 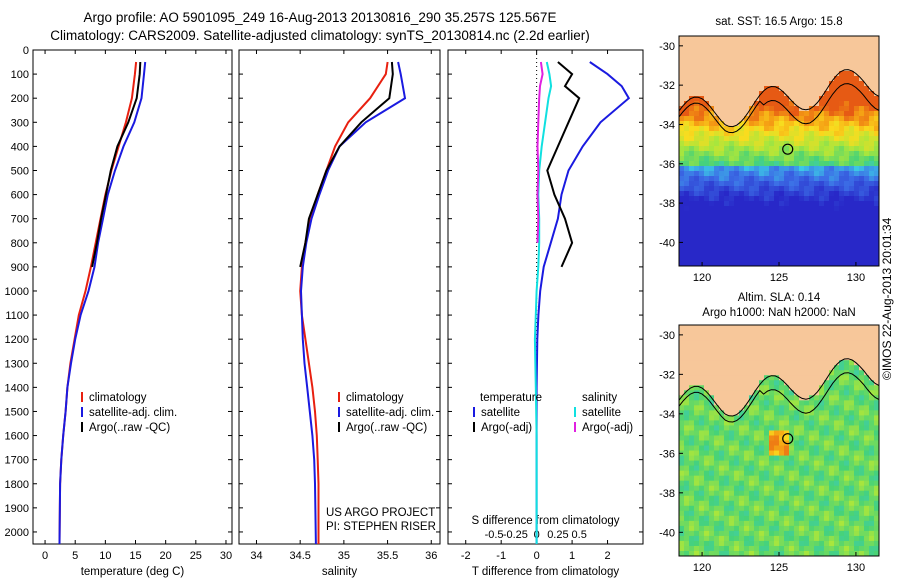 I want to click on isobath-line, so click(x=779, y=397).